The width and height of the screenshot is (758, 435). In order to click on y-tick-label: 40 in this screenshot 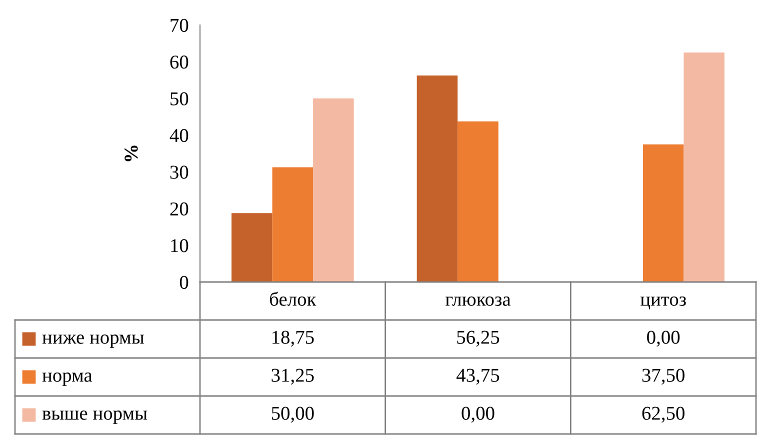, I will do `click(179, 135)`.